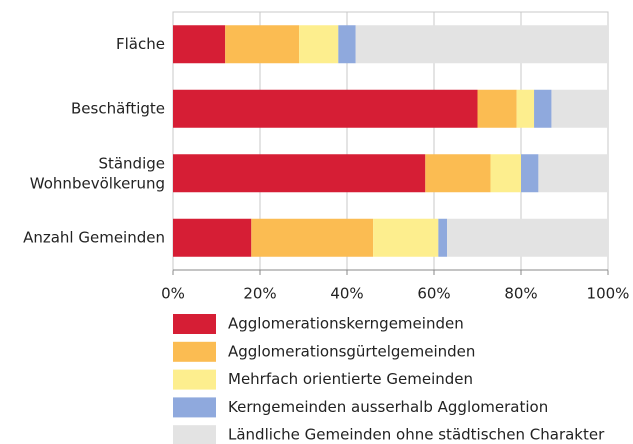  What do you see at coordinates (520, 294) in the screenshot?
I see `x-tick-label: 80%` at bounding box center [520, 294].